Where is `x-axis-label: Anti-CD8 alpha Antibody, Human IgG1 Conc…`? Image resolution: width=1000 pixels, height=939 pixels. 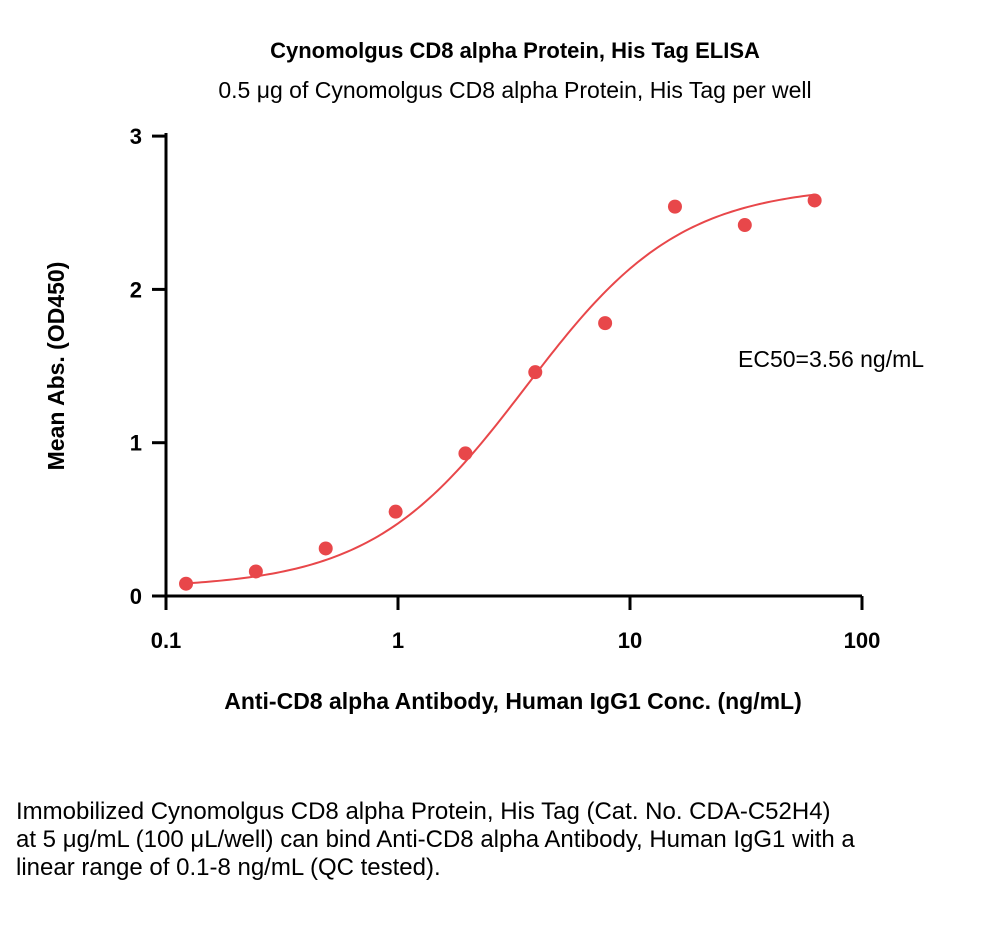 x-axis-label: Anti-CD8 alpha Antibody, Human IgG1 Conc… is located at coordinates (513, 701).